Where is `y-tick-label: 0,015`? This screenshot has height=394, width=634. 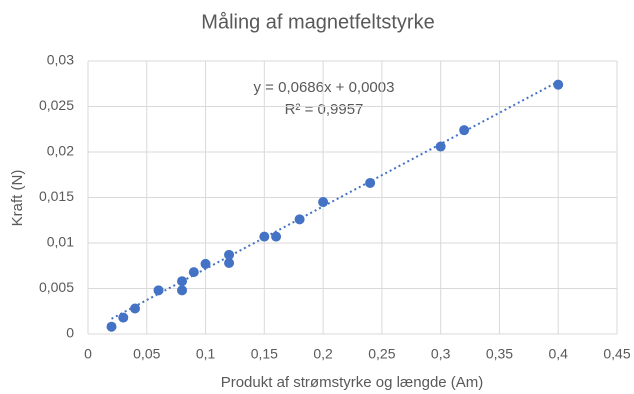
y-tick-label: 0,015 is located at coordinates (56, 196).